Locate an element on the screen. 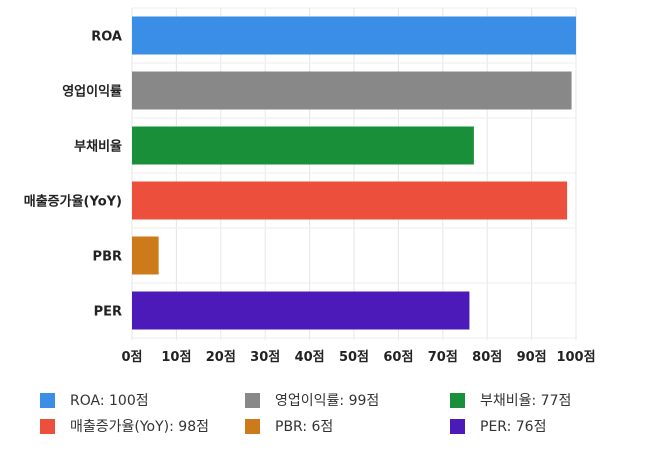 The width and height of the screenshot is (650, 450). legend-item: 부채비율: 77점 is located at coordinates (510, 400).